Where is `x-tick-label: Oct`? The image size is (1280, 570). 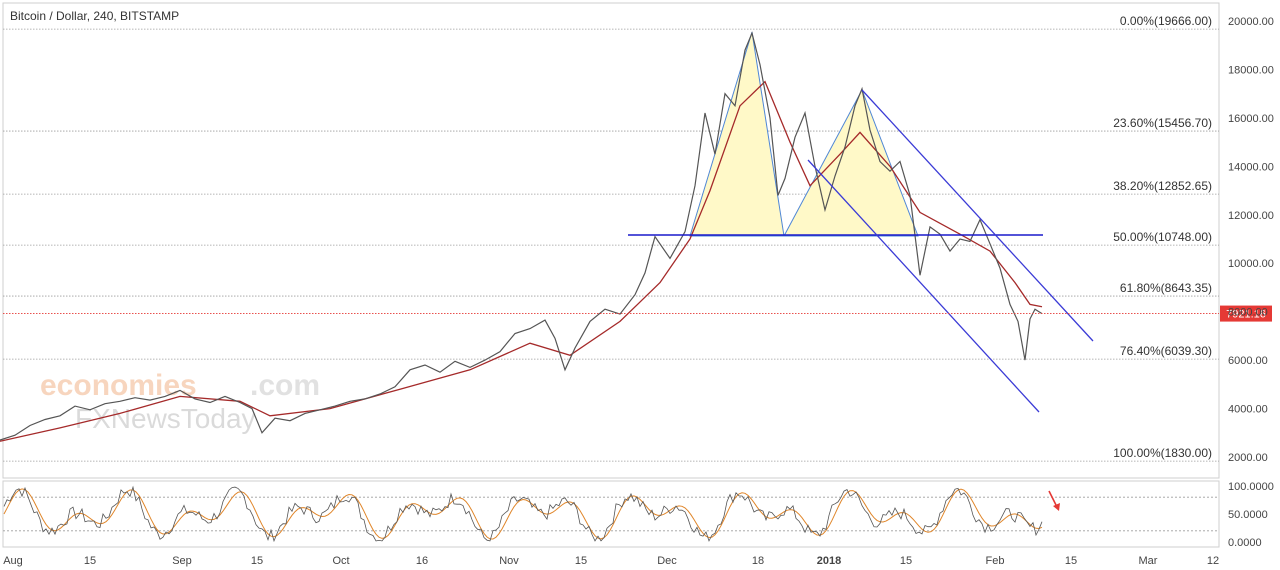 x-tick-label: Oct is located at coordinates (340, 561).